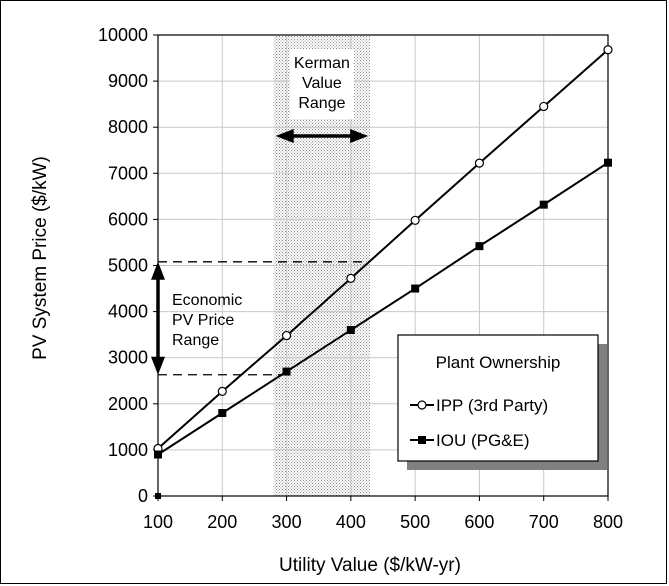 The image size is (669, 586). What do you see at coordinates (422, 405) in the screenshot?
I see `legend-marker-ipp` at bounding box center [422, 405].